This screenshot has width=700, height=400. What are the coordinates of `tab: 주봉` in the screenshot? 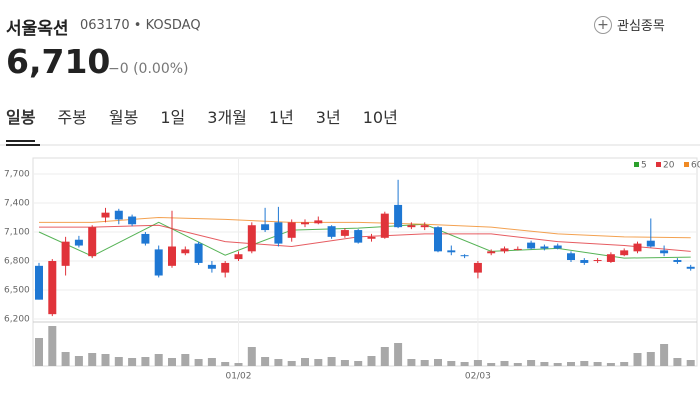 It's located at (72, 117).